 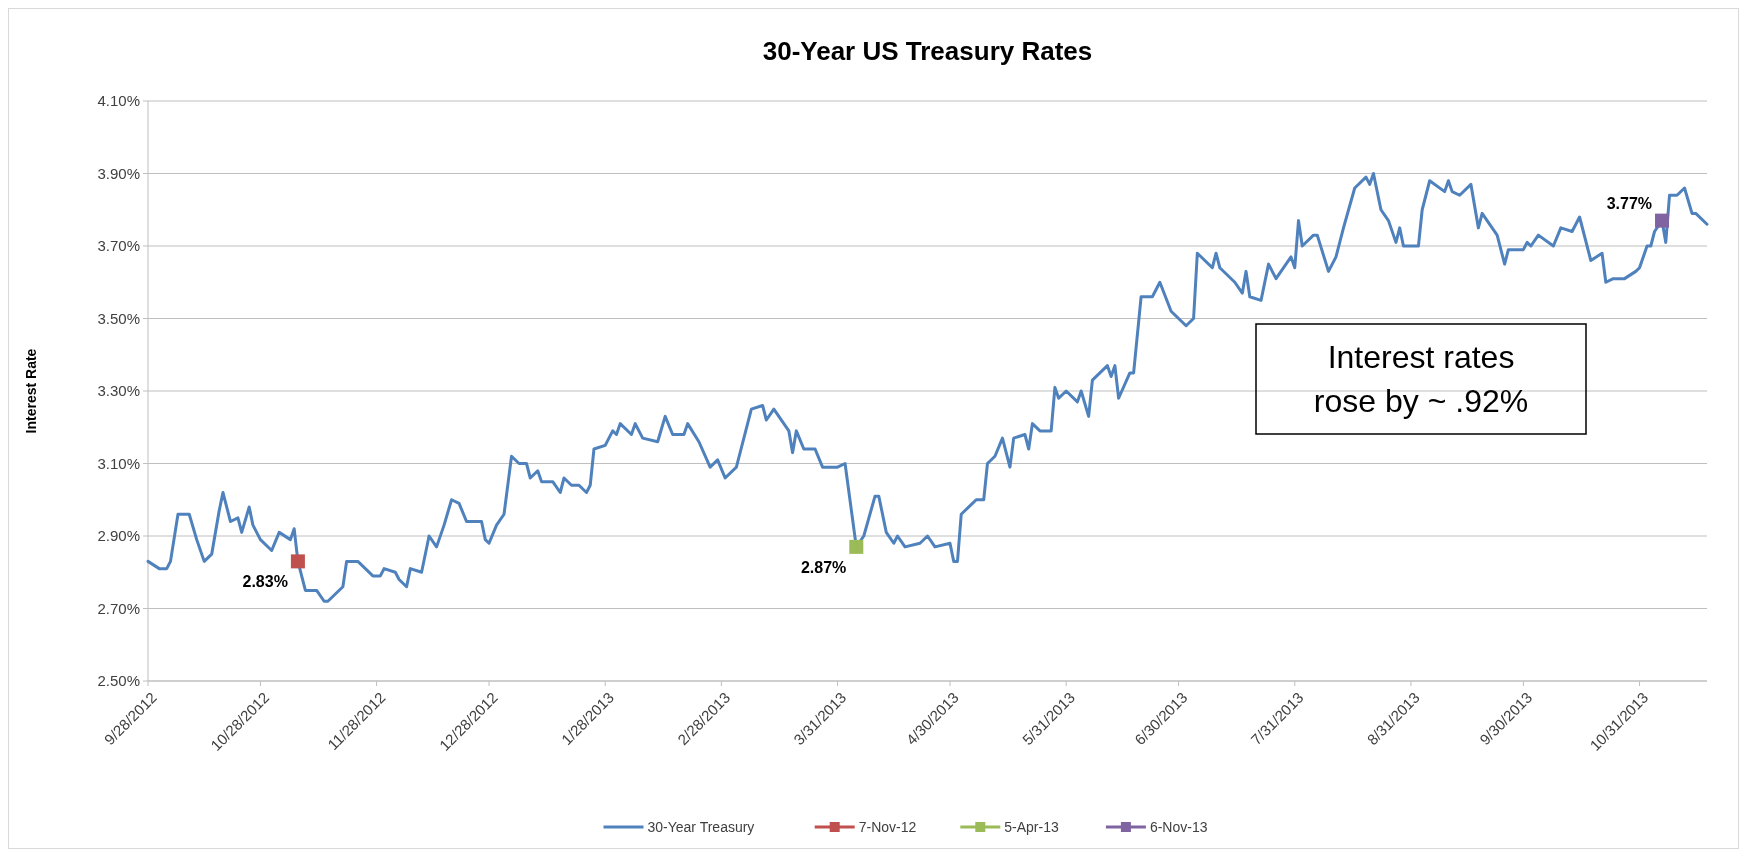 I want to click on legend-label: 7-Nov-12, so click(x=887, y=826).